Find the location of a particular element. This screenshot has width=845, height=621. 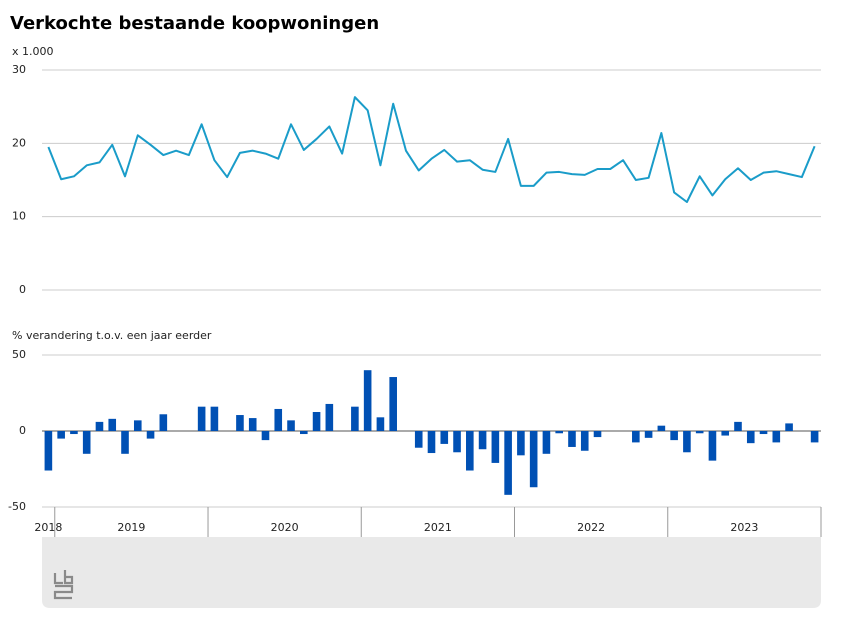

y-tick-label: 50 is located at coordinates (19, 354).